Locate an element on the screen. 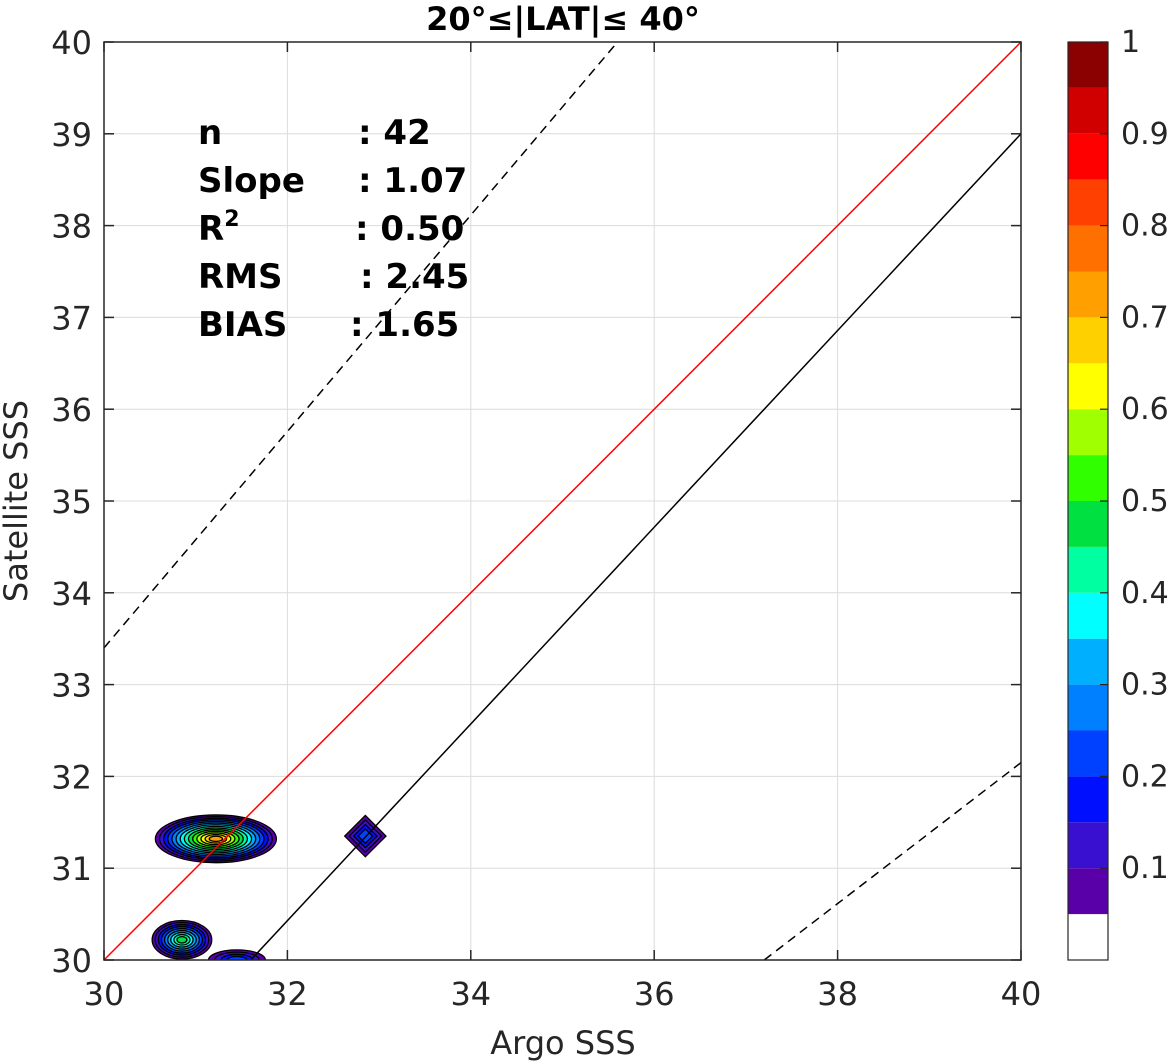 This screenshot has width=1172, height=1062. chart-title: 20°≤|LAT|≤ 40° is located at coordinates (563, 19).